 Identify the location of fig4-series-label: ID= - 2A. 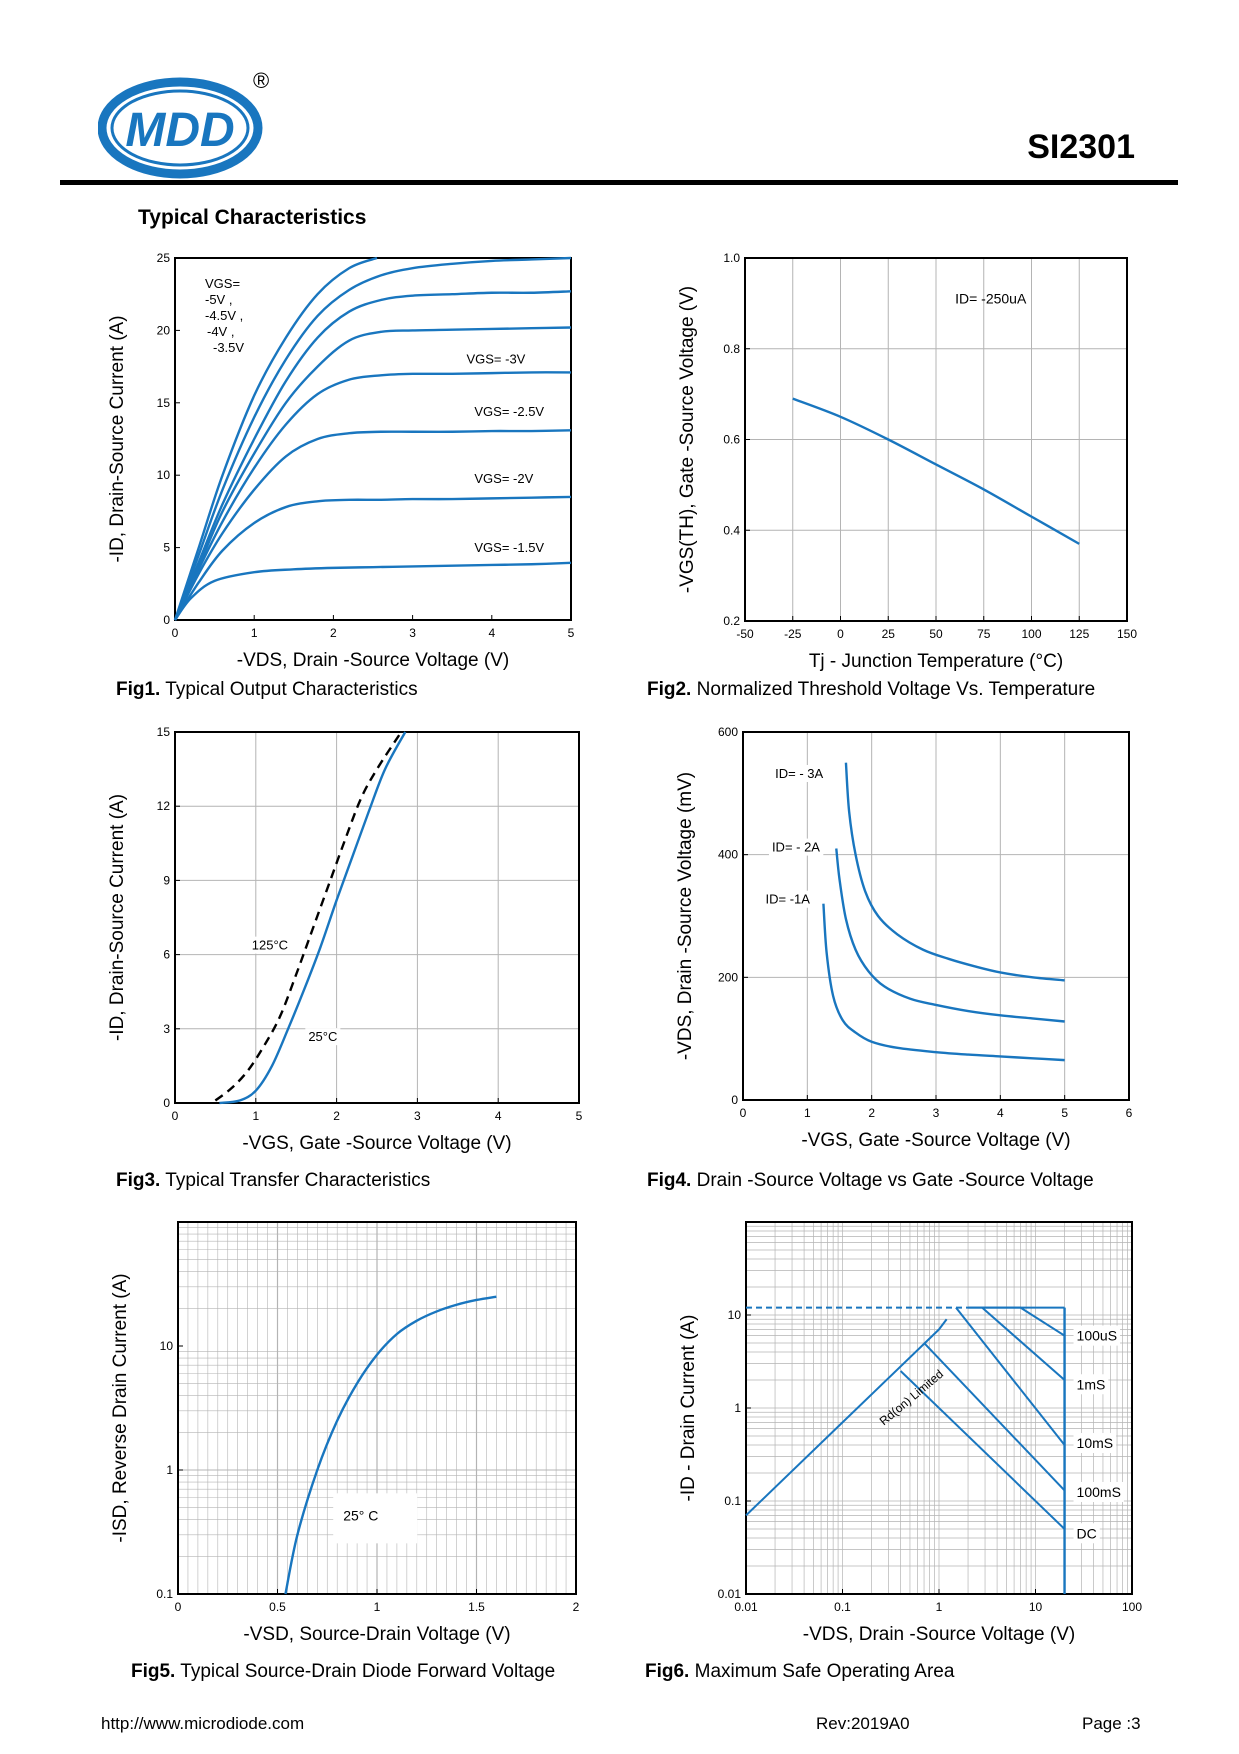
(796, 847).